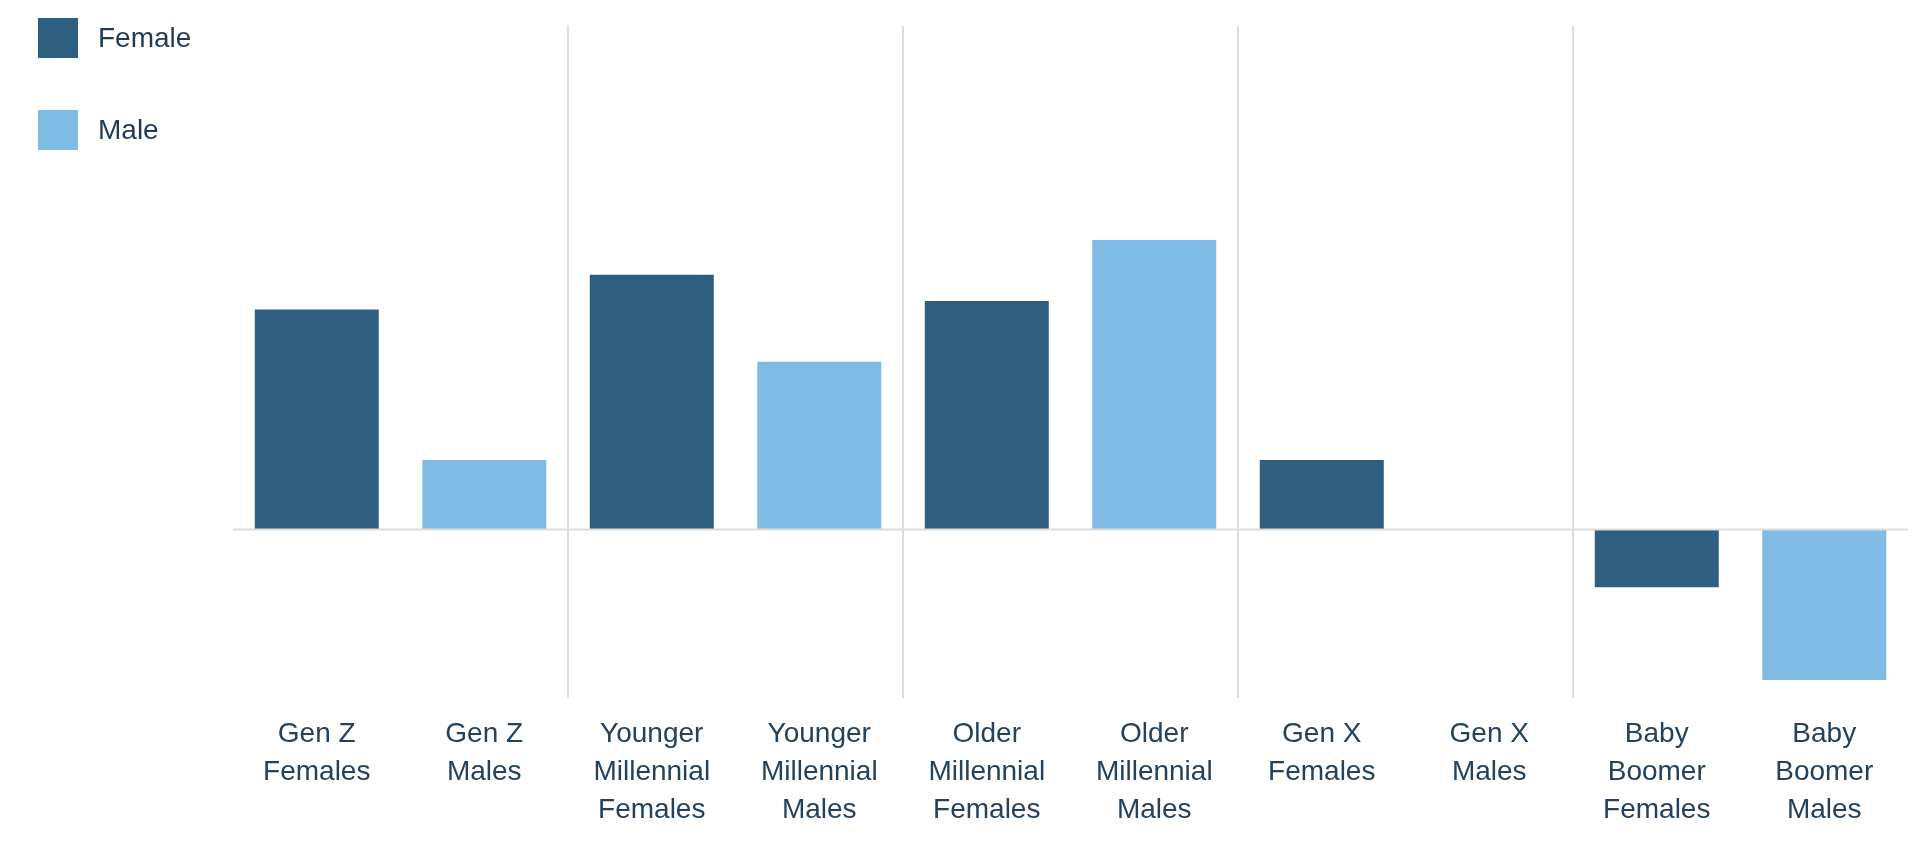 This screenshot has width=1922, height=847. What do you see at coordinates (1154, 770) in the screenshot?
I see `x-tick-label: Older Millennial Males` at bounding box center [1154, 770].